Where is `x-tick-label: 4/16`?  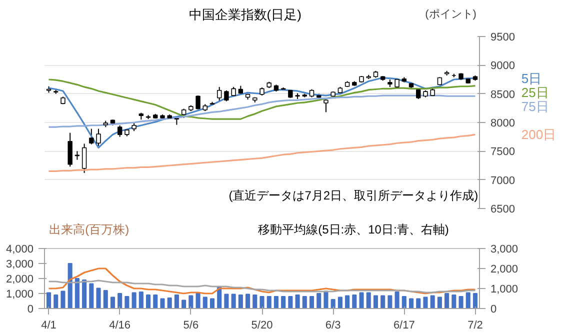
x-tick-label: 4/16 is located at coordinates (120, 326).